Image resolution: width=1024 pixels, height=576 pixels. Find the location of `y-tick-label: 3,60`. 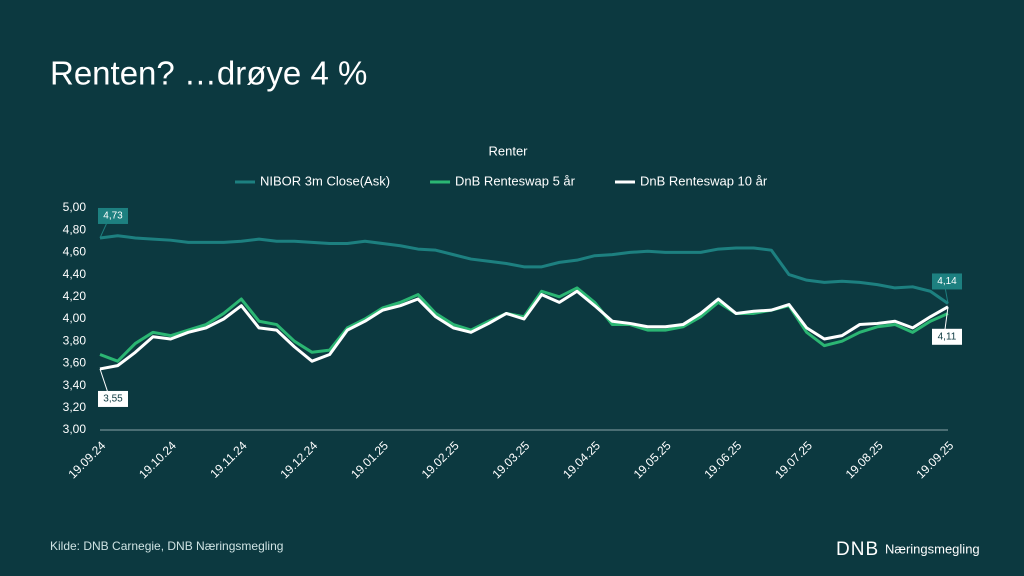

y-tick-label: 3,60 is located at coordinates (75, 363).